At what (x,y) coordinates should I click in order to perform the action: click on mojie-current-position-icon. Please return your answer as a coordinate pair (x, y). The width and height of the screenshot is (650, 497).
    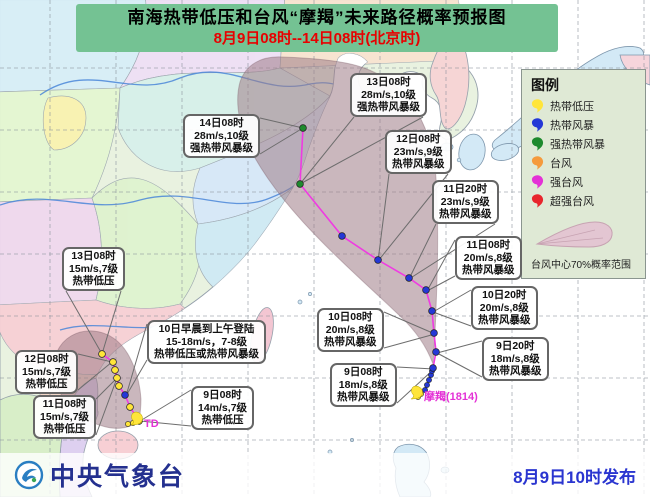
    Looking at the image, I should click on (416, 392).